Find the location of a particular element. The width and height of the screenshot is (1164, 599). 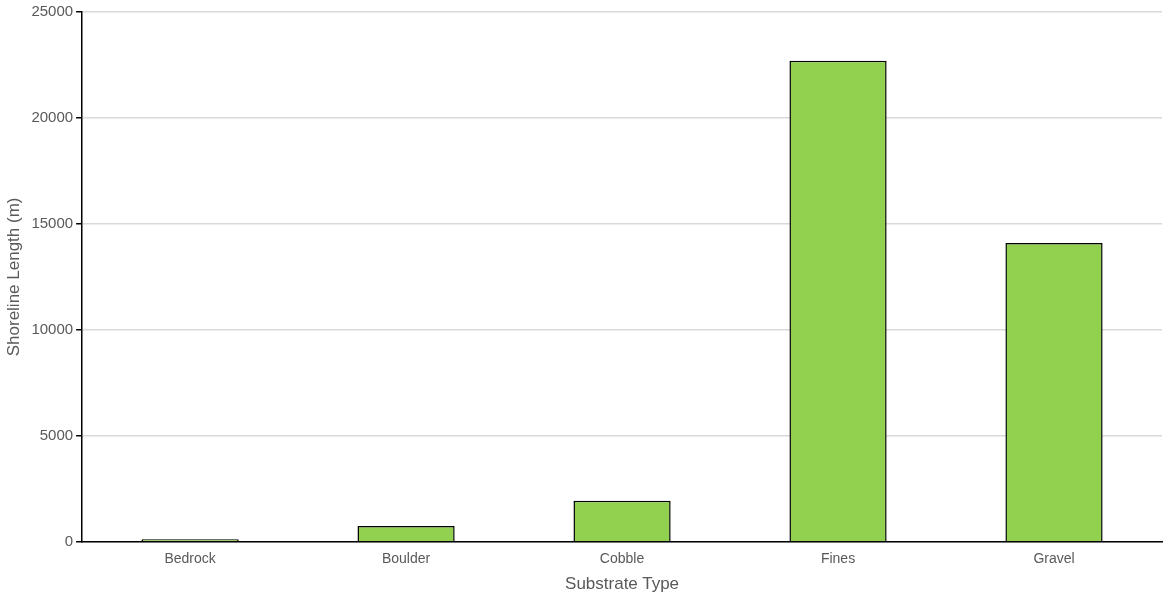

x-tick-label: Gravel is located at coordinates (1054, 558).